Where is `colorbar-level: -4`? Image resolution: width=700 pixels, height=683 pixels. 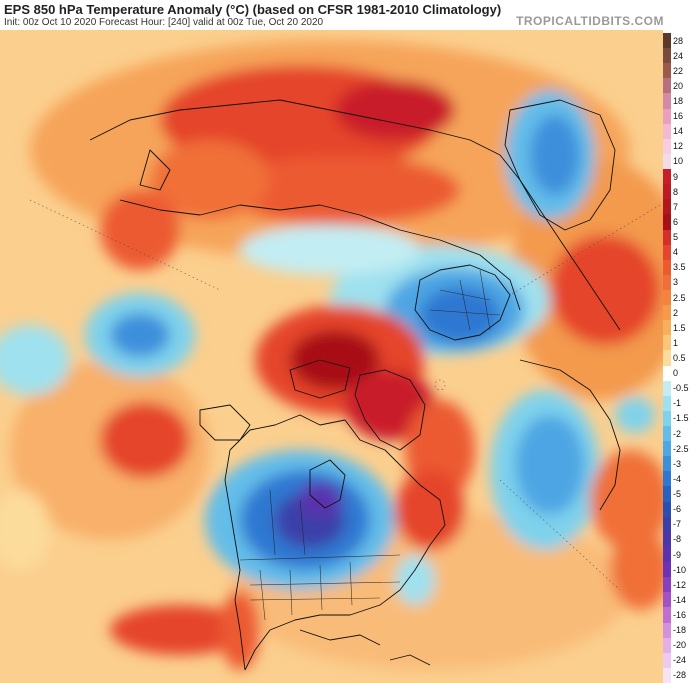 colorbar-level: -4 is located at coordinates (681, 479).